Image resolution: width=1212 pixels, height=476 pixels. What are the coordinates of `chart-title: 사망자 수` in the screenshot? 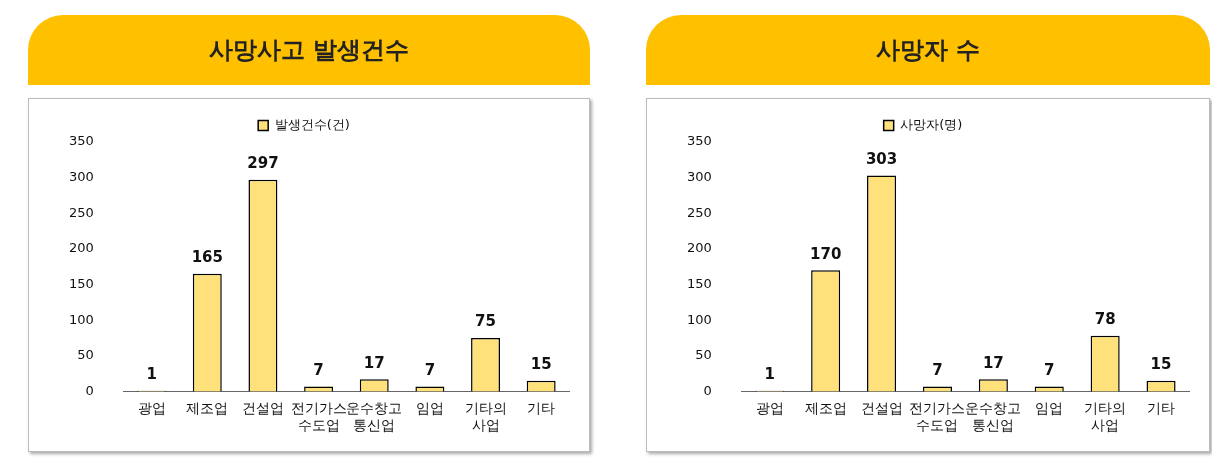 It's located at (928, 50).